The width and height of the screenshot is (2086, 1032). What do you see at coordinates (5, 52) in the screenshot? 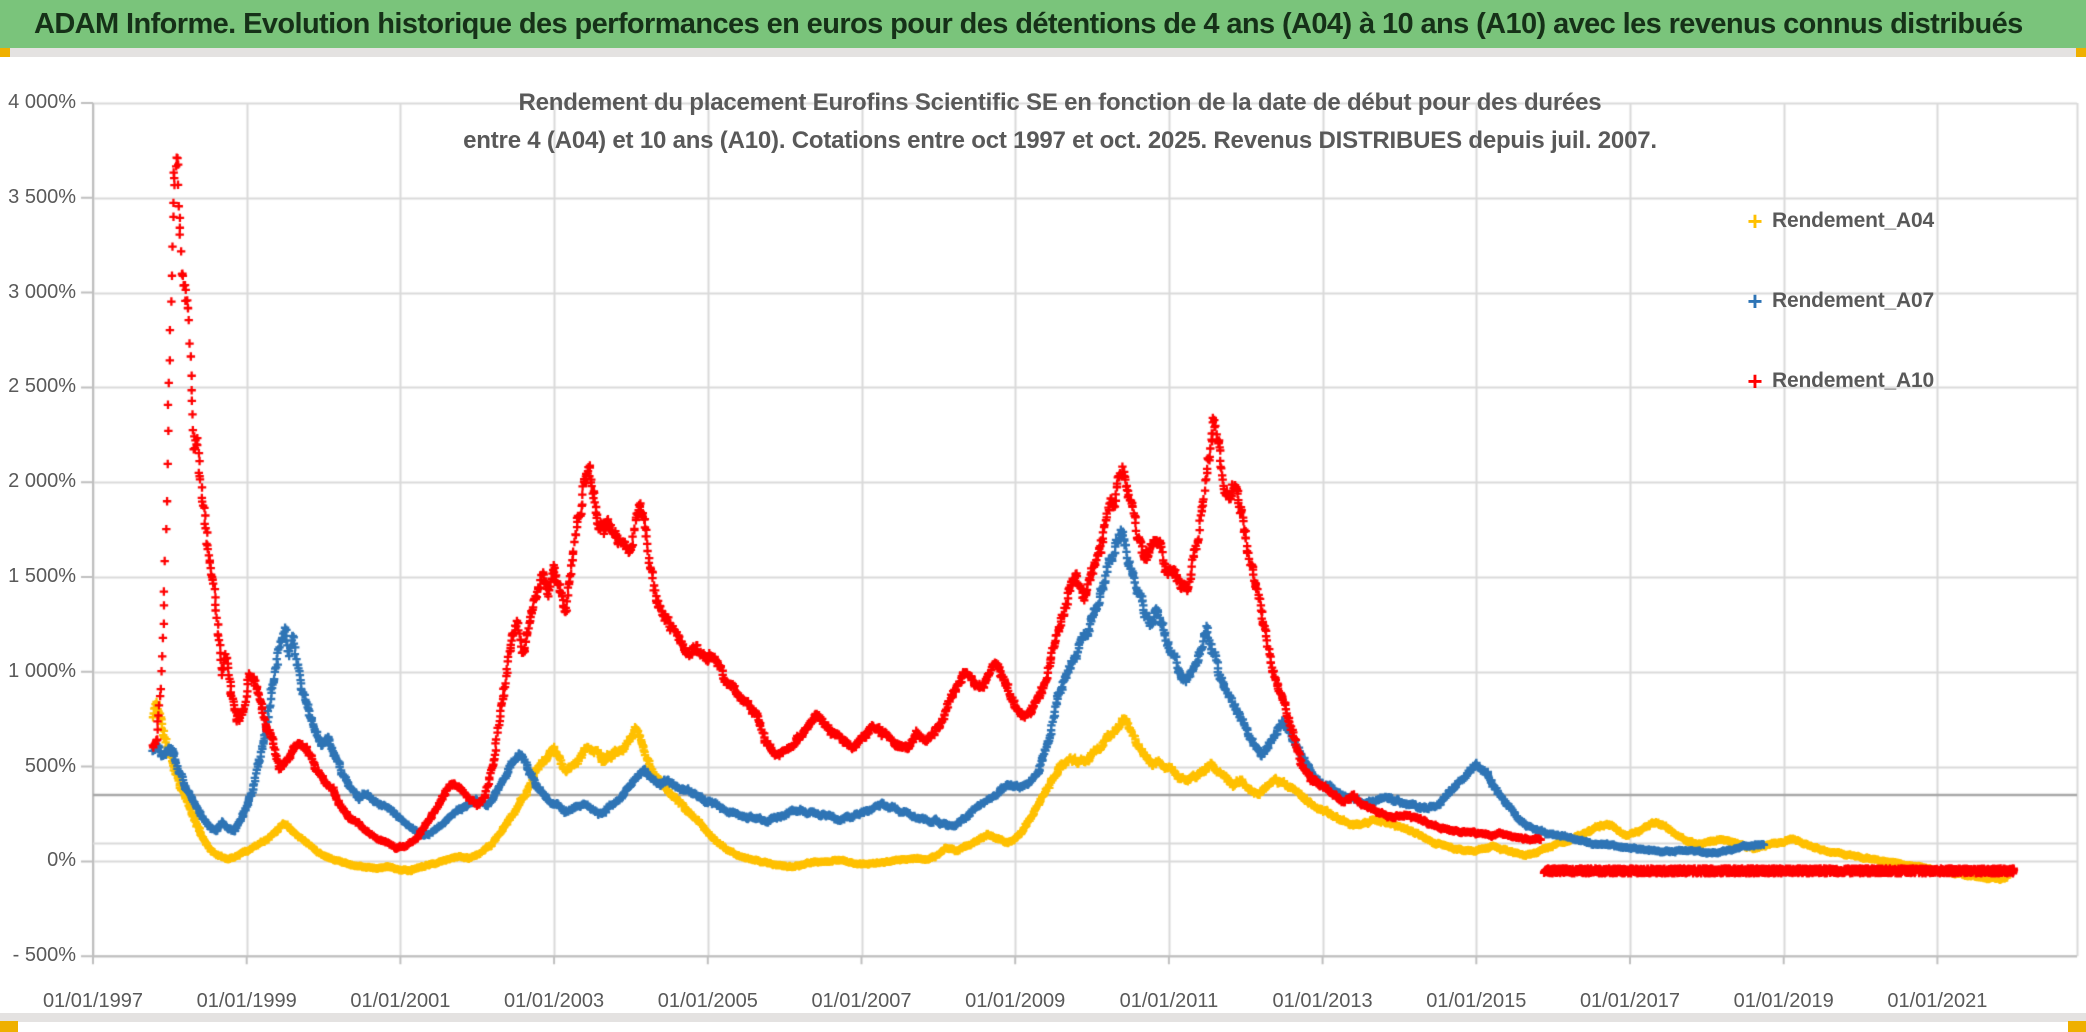
I see `gold-accent-top-left` at bounding box center [5, 52].